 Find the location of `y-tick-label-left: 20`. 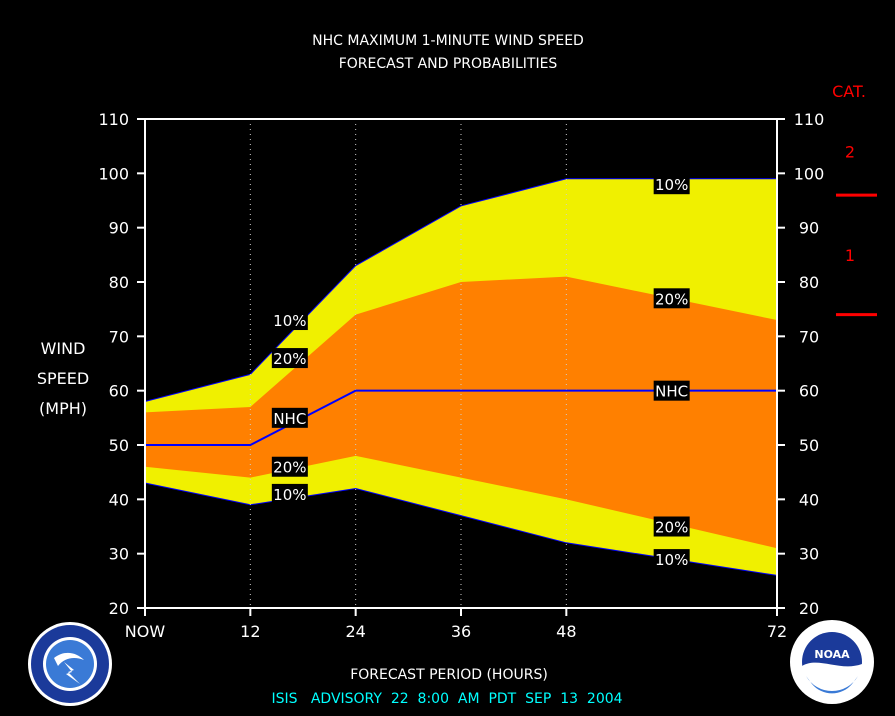

y-tick-label-left: 20 is located at coordinates (119, 608).